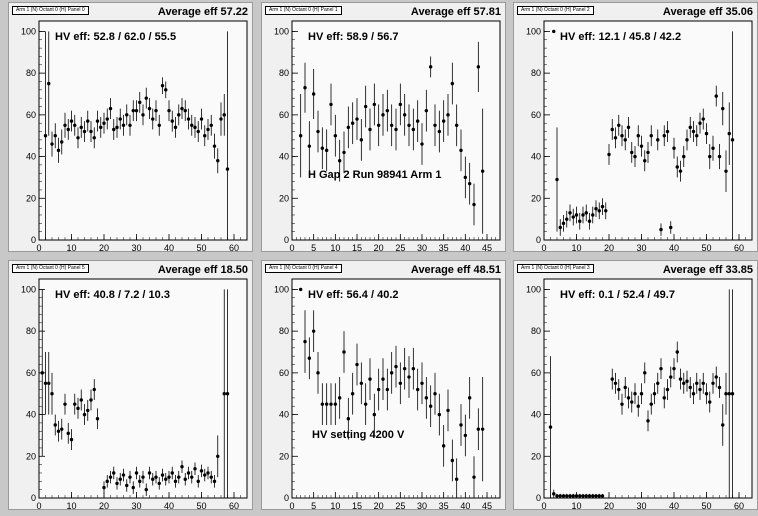 The image size is (758, 516). Describe the element at coordinates (707, 12) in the screenshot. I see `chart-title: Average eff 35.06` at that location.